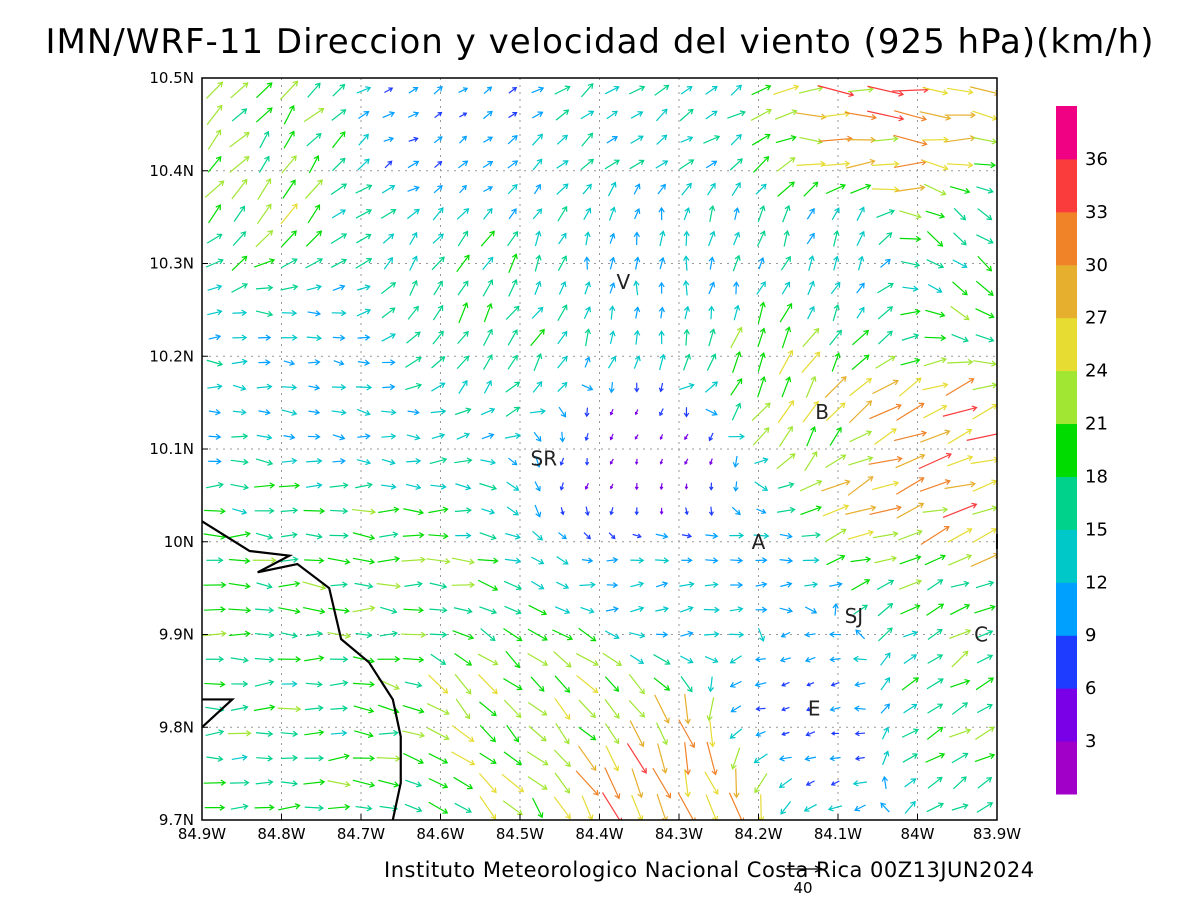 Image resolution: width=1200 pixels, height=900 pixels. What do you see at coordinates (1090, 635) in the screenshot?
I see `colorbar-label: 9` at bounding box center [1090, 635].